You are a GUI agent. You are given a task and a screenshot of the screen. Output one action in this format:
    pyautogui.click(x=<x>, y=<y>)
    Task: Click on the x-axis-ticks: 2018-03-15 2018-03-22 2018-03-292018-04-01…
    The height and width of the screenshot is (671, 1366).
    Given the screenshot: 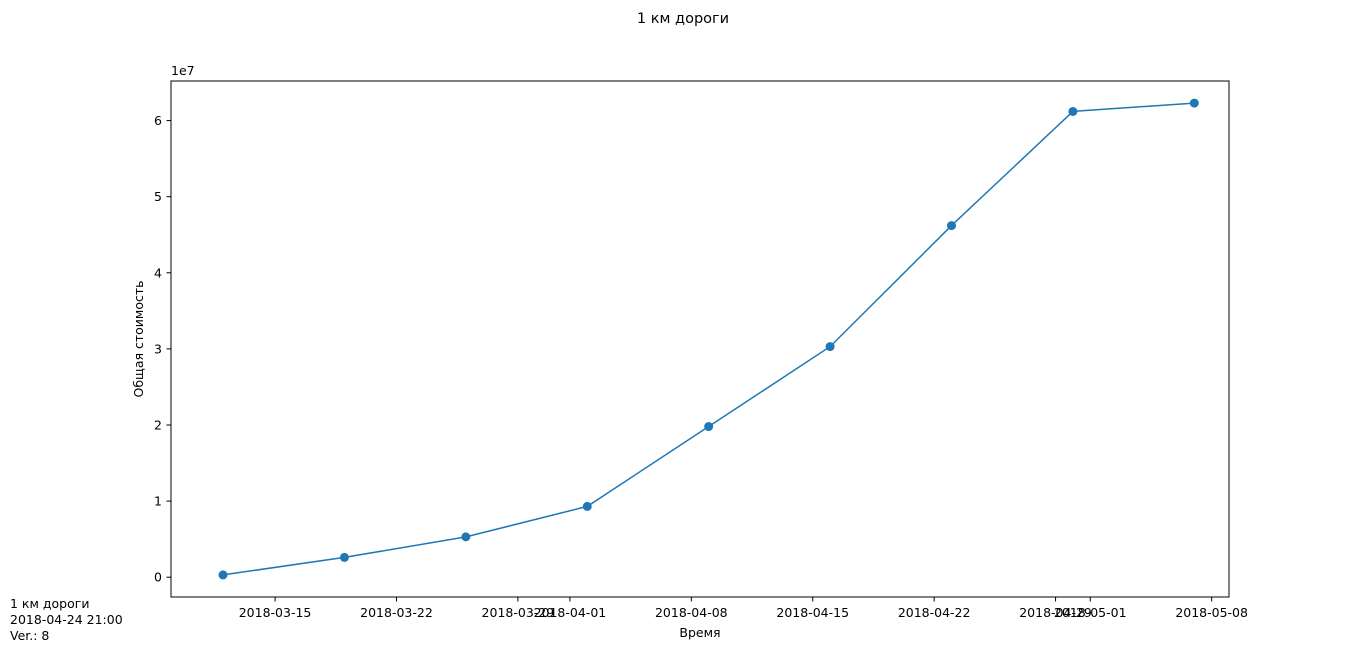 What is the action you would take?
    pyautogui.click(x=743, y=608)
    